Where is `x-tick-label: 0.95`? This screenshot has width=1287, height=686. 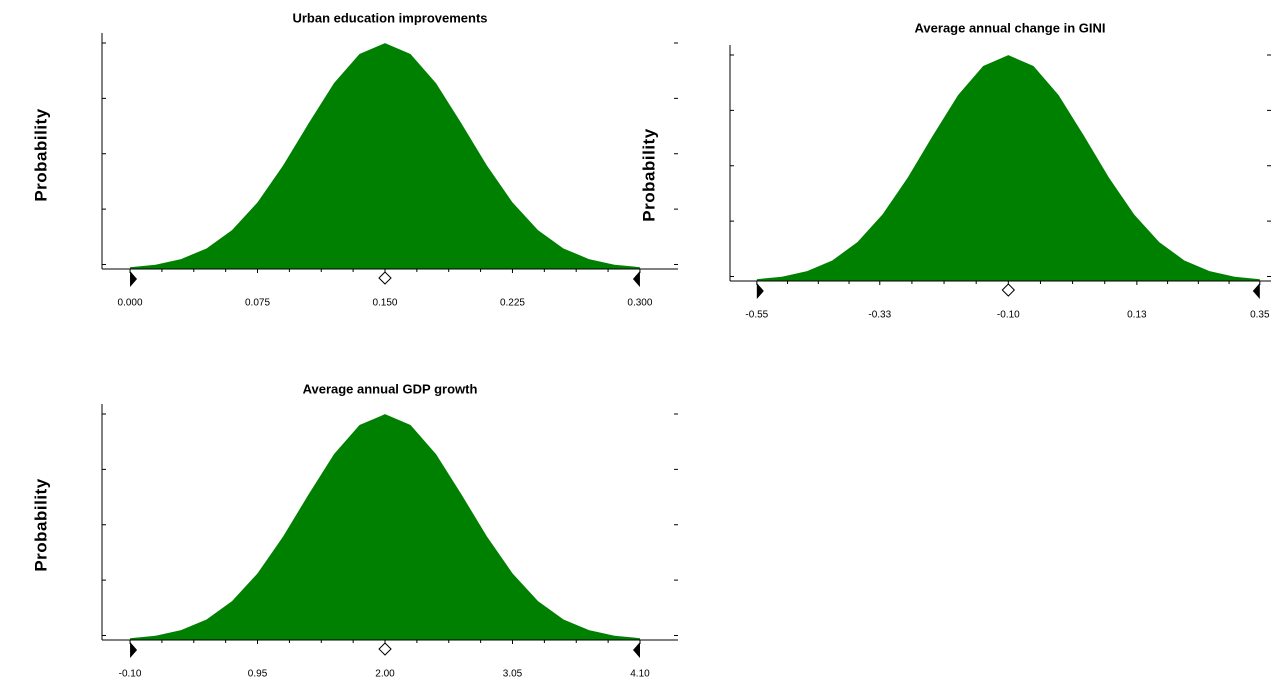
x-tick-label: 0.95 is located at coordinates (258, 674).